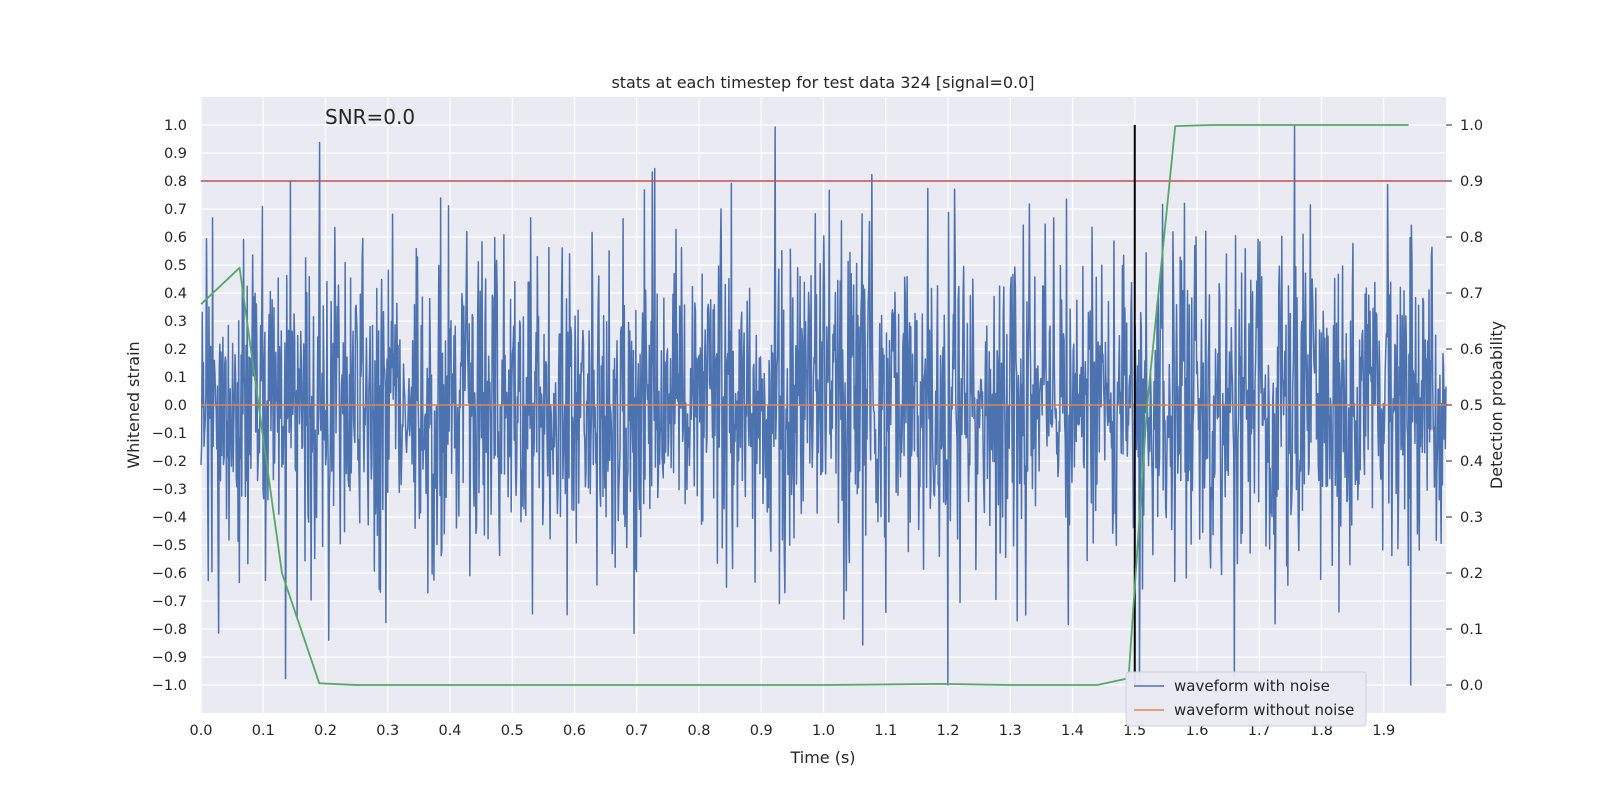 This screenshot has height=800, width=1600. Describe the element at coordinates (169, 630) in the screenshot. I see `y-tick-label-left: −0.8` at that location.